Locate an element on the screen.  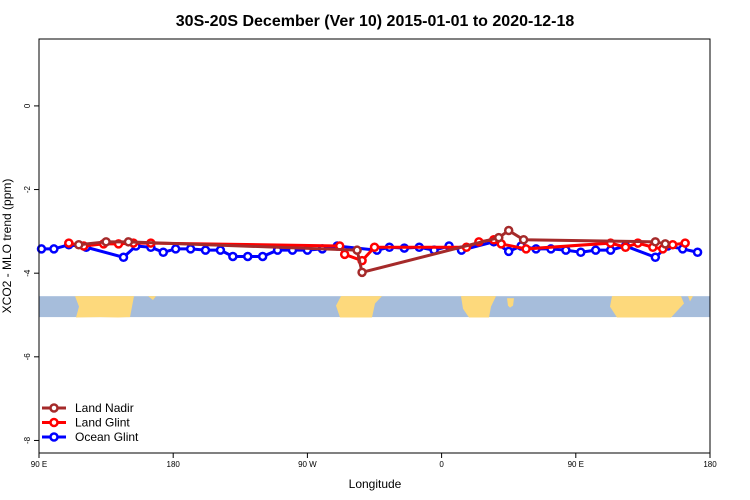
legend-label: Ocean Glint is located at coordinates (107, 437).